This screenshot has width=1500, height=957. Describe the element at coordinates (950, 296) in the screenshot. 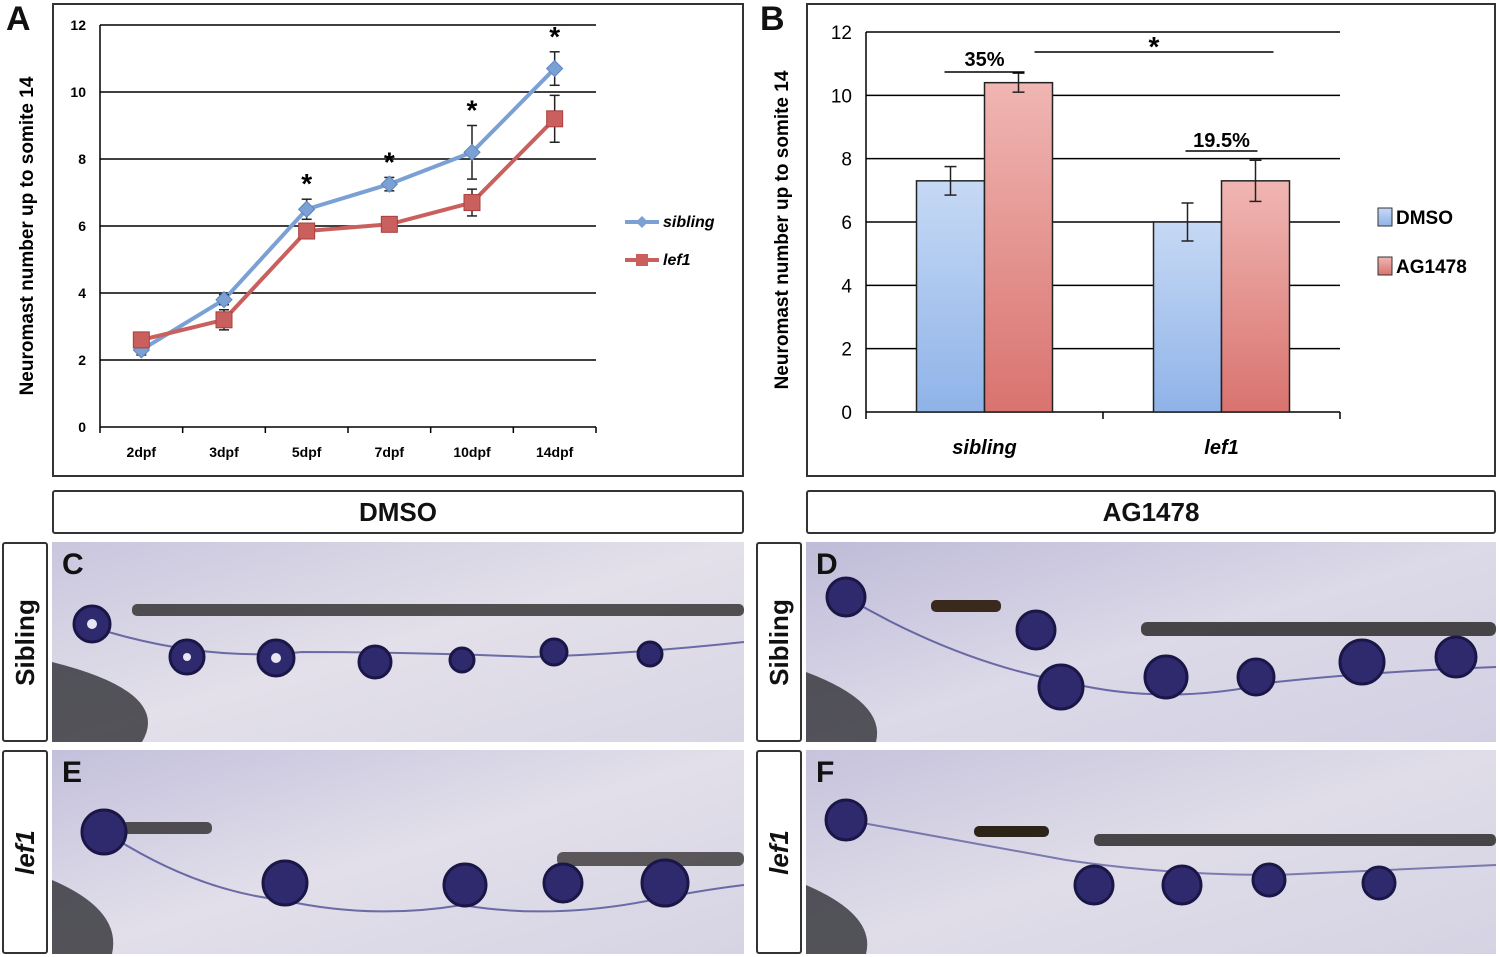

I see `bar-DMSO-sibling` at that location.